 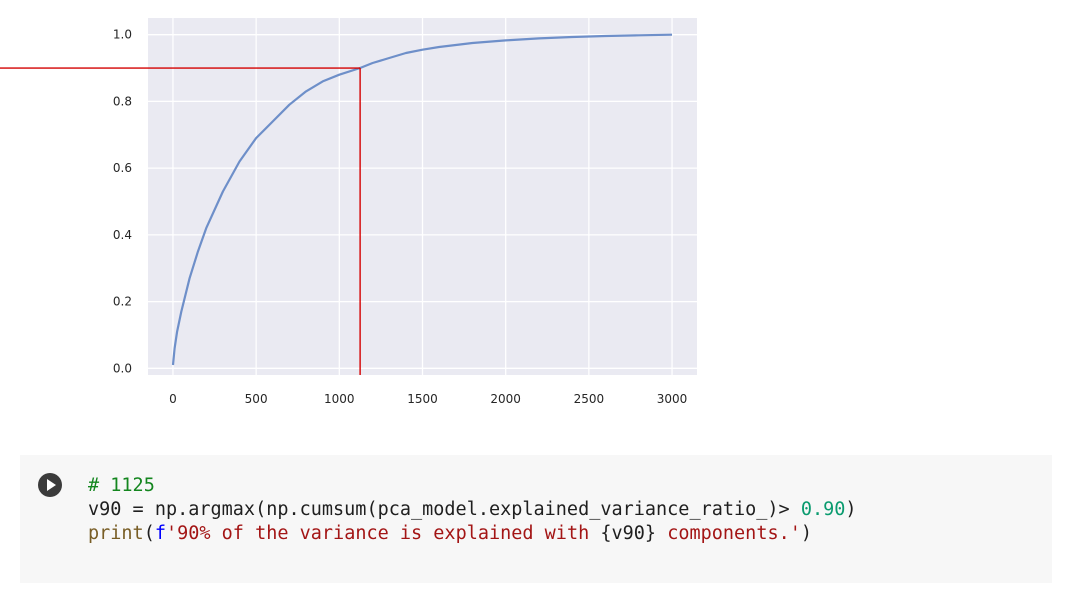 I want to click on play-icon, so click(x=51, y=485).